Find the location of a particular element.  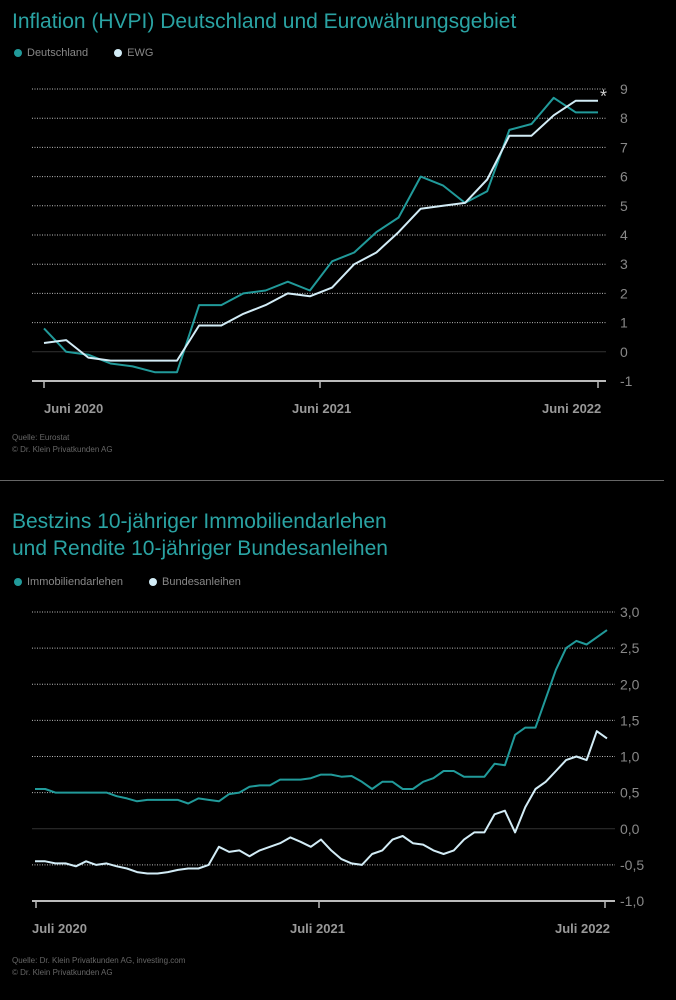

y-tick-label: -1,0 is located at coordinates (632, 901).